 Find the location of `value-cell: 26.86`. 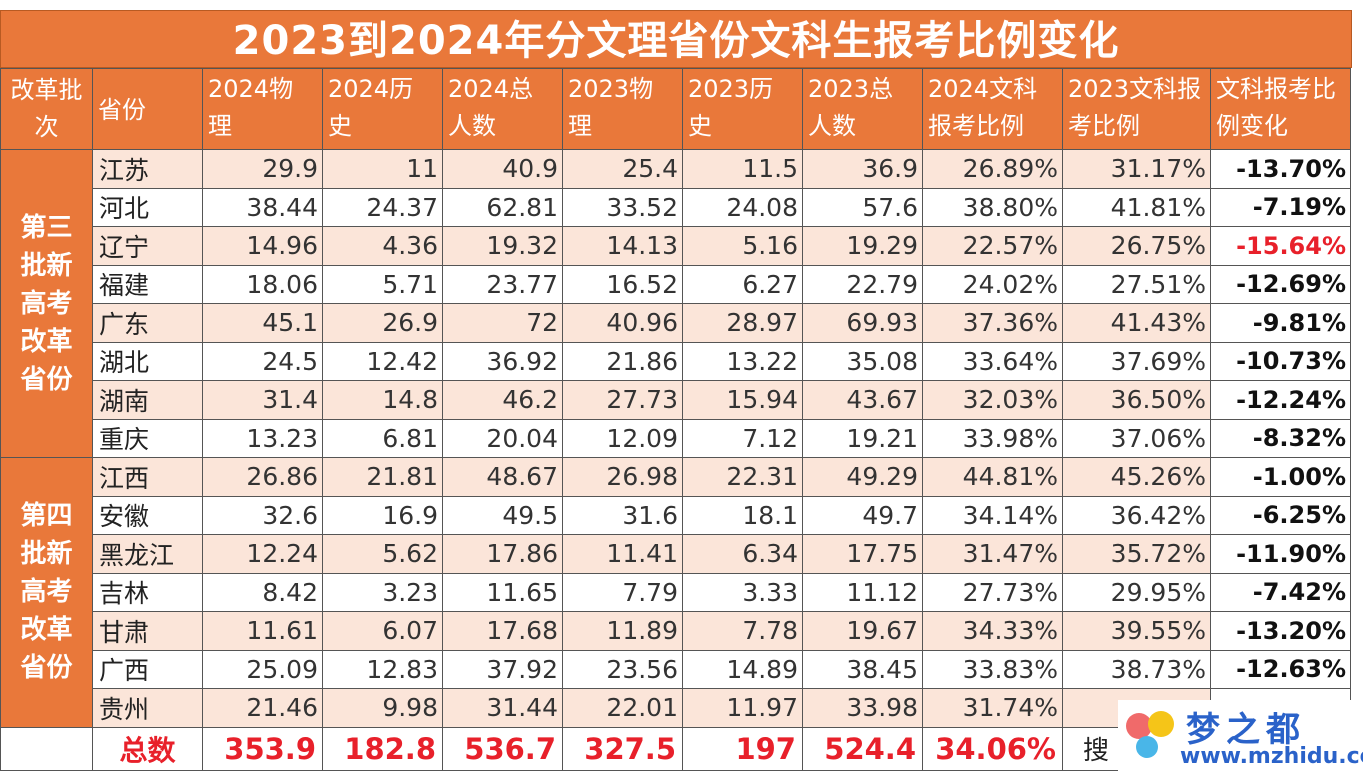

value-cell: 26.86 is located at coordinates (262, 477).